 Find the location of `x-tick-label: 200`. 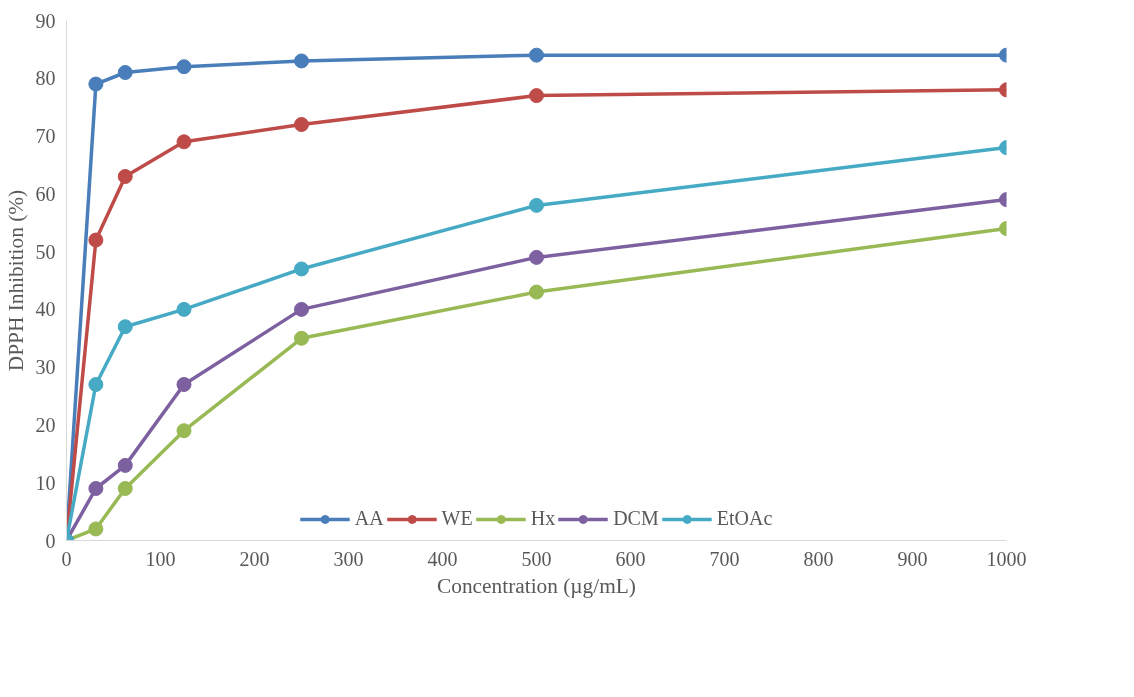

x-tick-label: 200 is located at coordinates (254, 558).